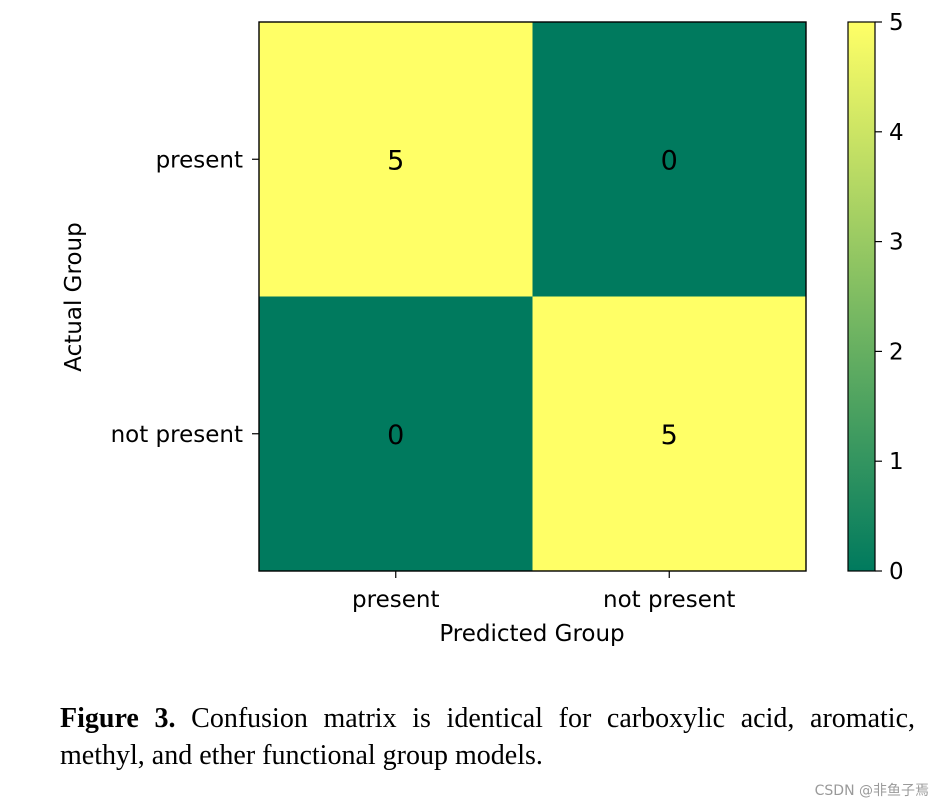 This screenshot has height=808, width=943. Describe the element at coordinates (199, 160) in the screenshot. I see `y-tick-label: present` at that location.